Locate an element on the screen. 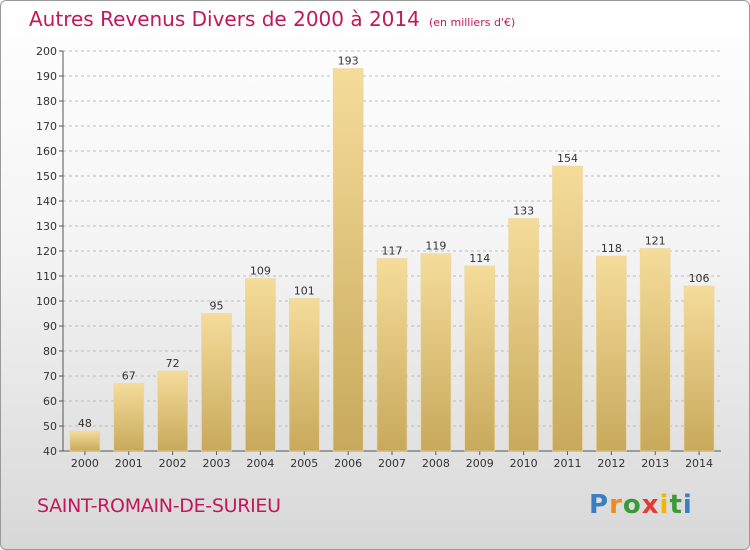 This screenshot has width=750, height=550. data-label: 118 is located at coordinates (611, 248).